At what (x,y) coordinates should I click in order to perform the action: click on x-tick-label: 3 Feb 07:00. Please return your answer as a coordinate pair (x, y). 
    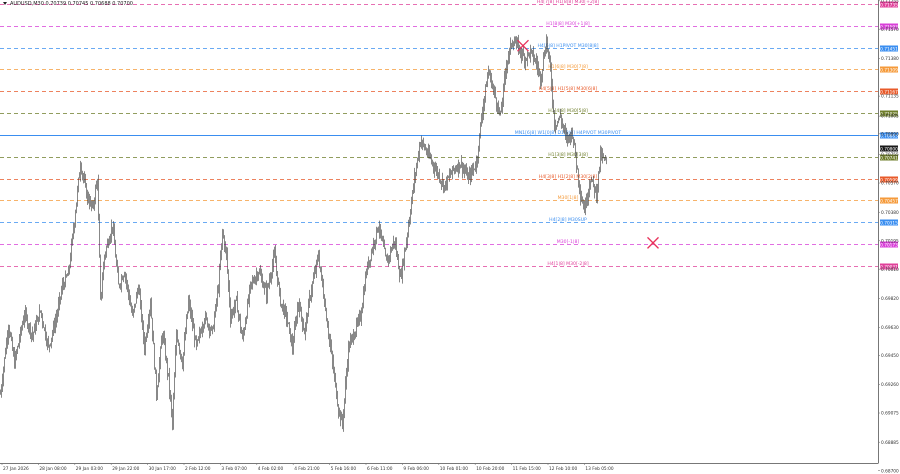
    Looking at the image, I should click on (234, 469).